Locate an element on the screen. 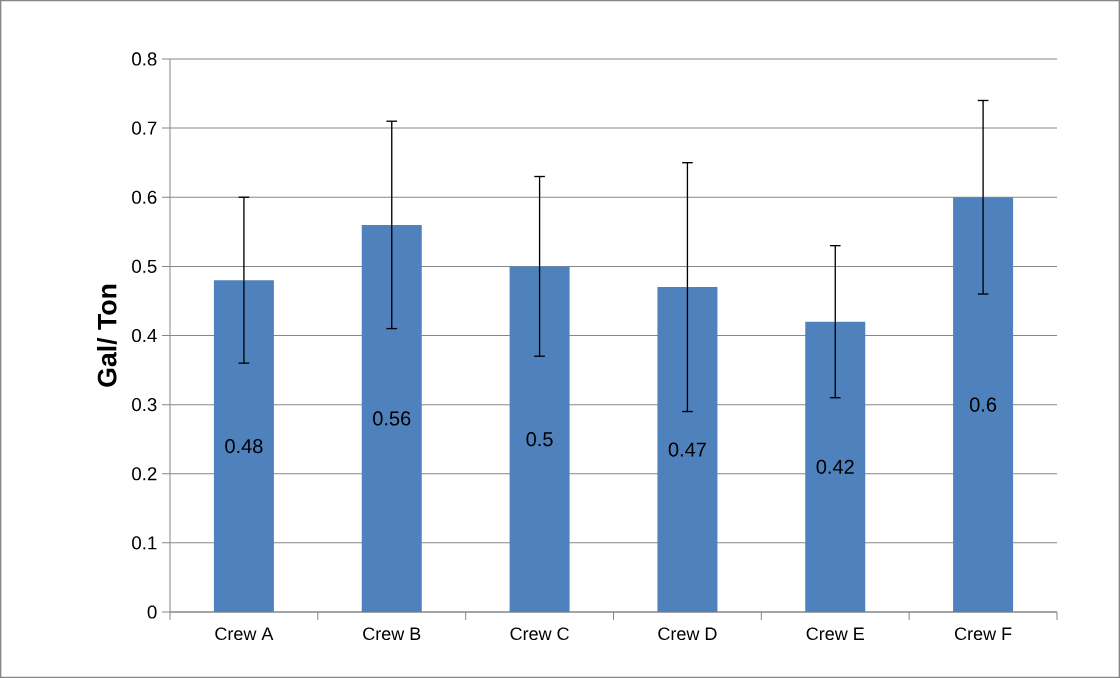  y-tick-label: 0.6 is located at coordinates (144, 197).